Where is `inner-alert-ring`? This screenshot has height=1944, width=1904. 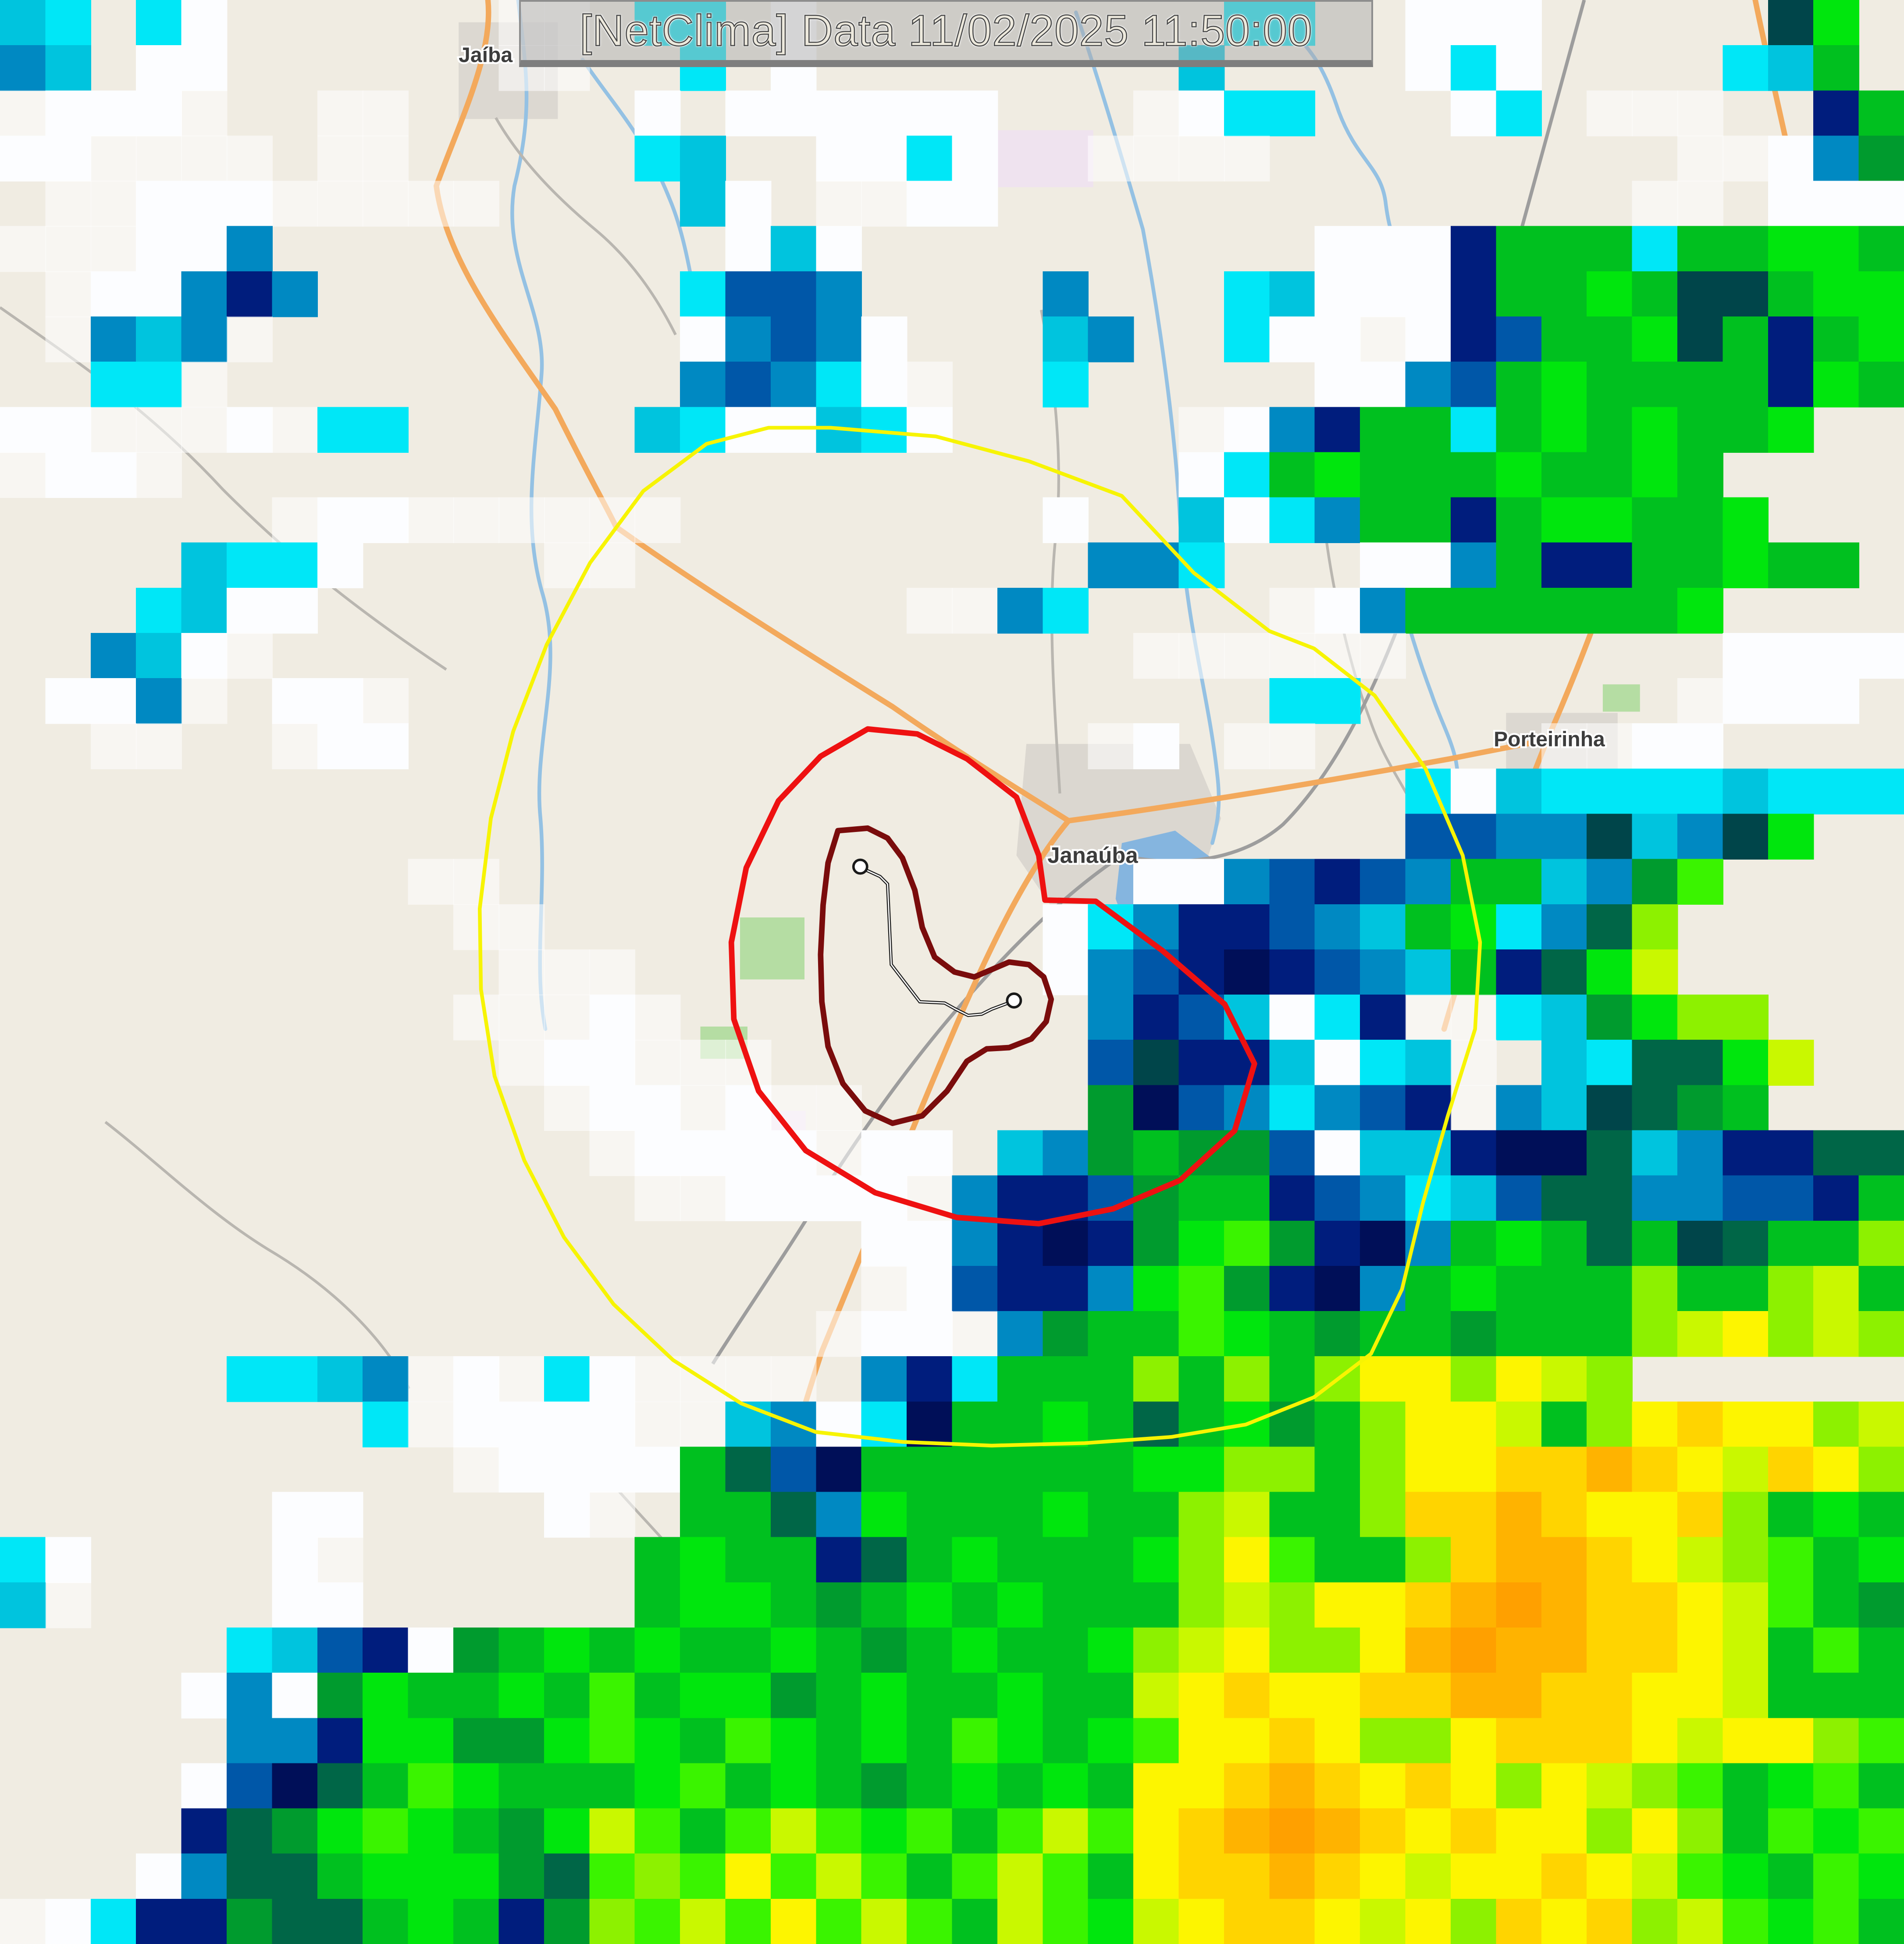
inner-alert-ring is located at coordinates (936, 975).